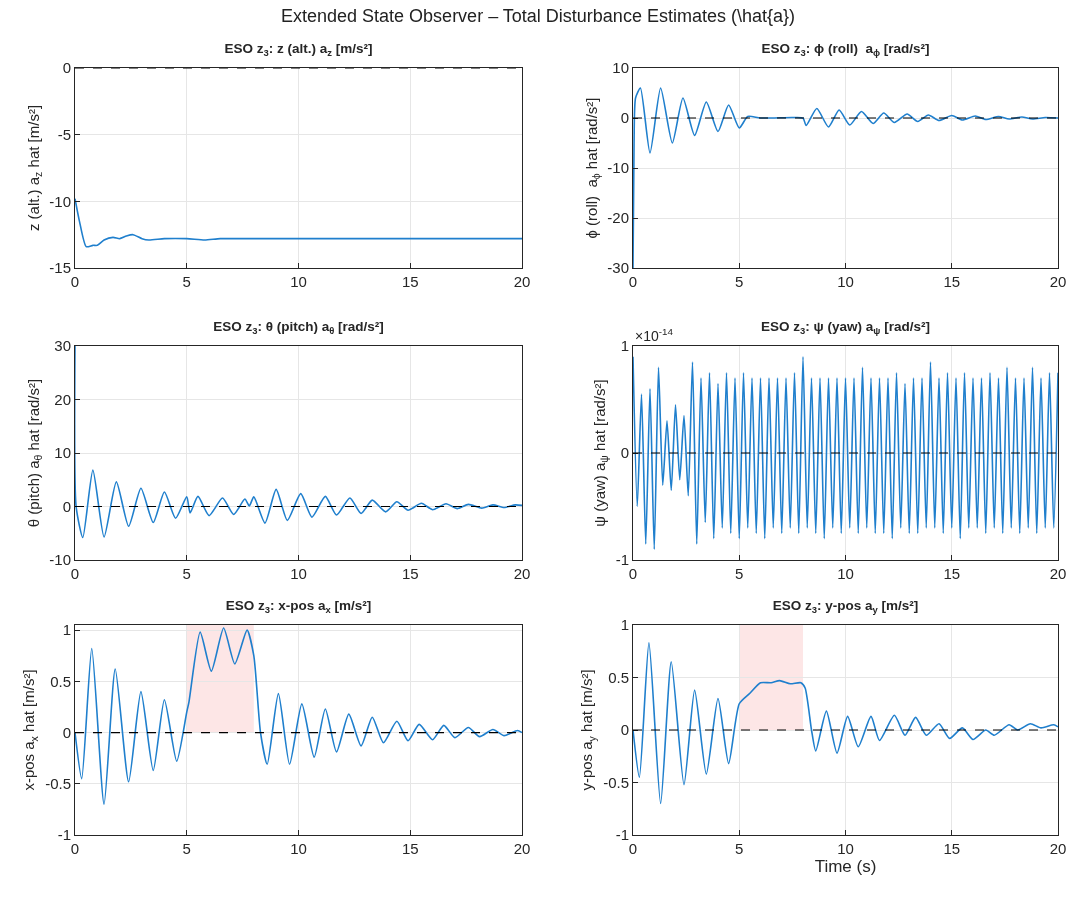 This screenshot has height=909, width=1076. Describe the element at coordinates (845, 867) in the screenshot. I see `x-axis-title: Time (s)` at that location.